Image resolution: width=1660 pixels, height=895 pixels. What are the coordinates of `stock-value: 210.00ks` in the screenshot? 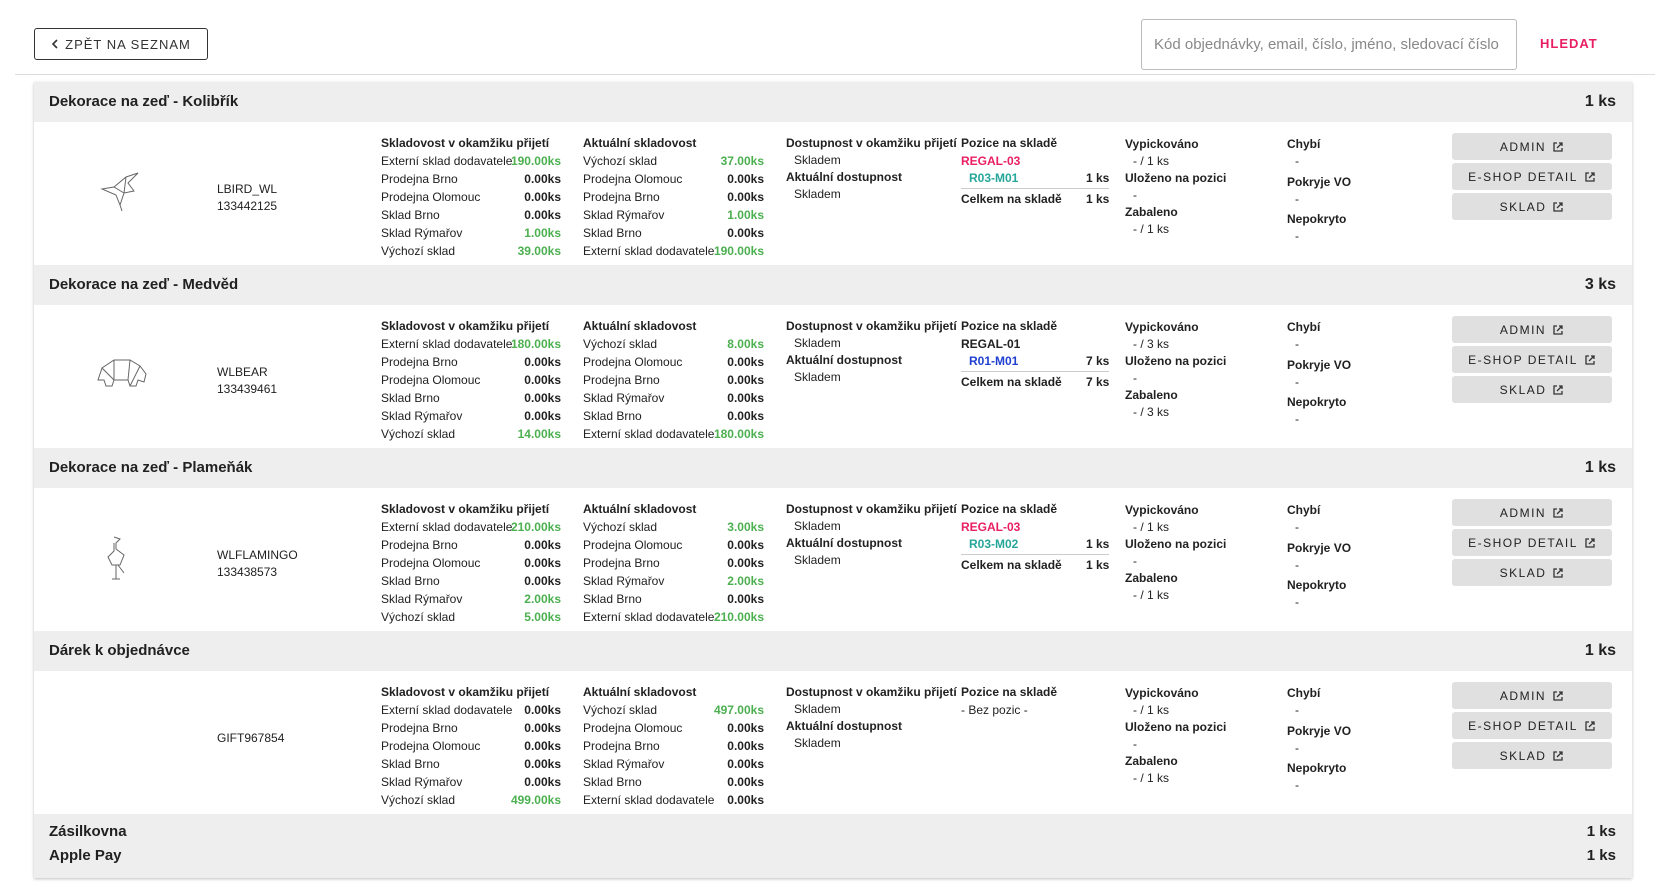 It's located at (738, 617).